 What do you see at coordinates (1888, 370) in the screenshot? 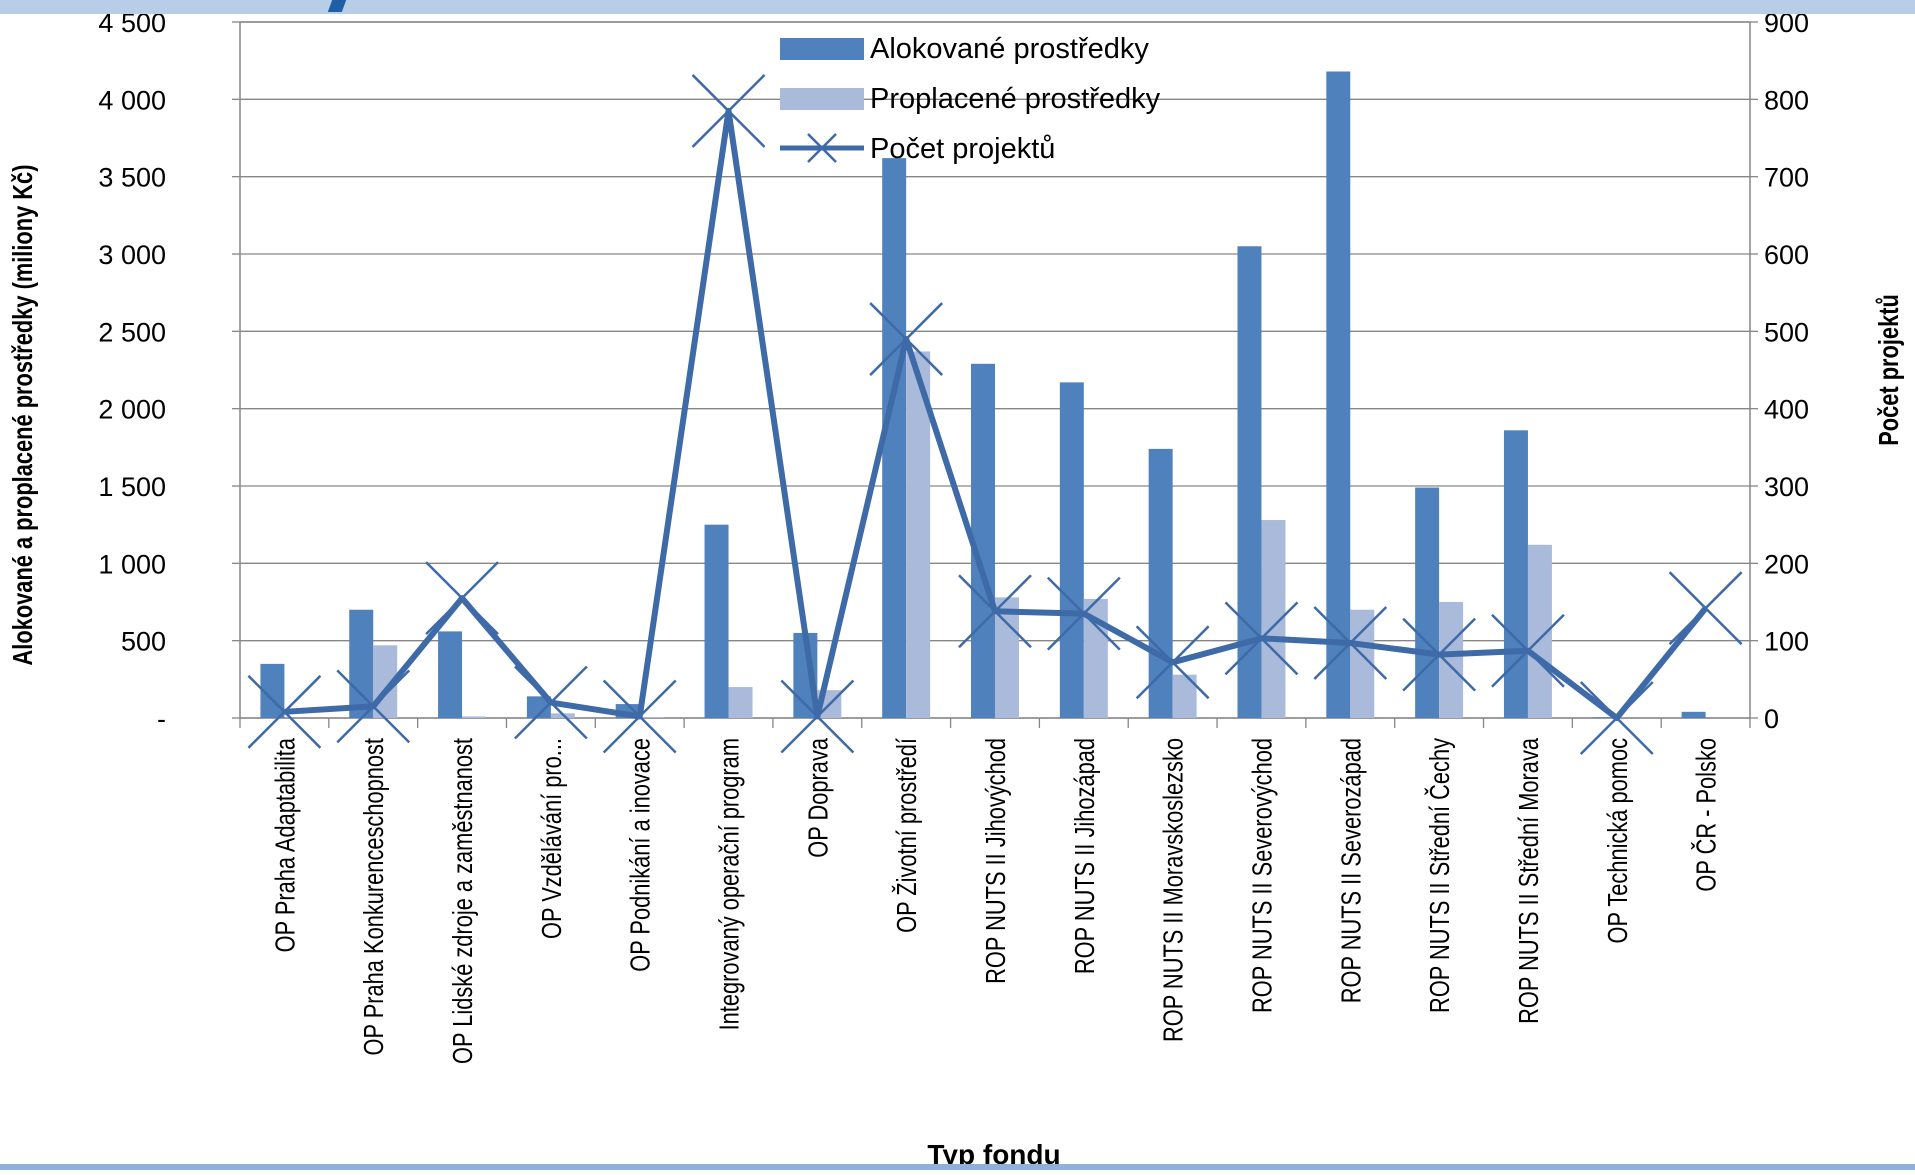
I see `y2-axis-label: Počet projektů` at bounding box center [1888, 370].